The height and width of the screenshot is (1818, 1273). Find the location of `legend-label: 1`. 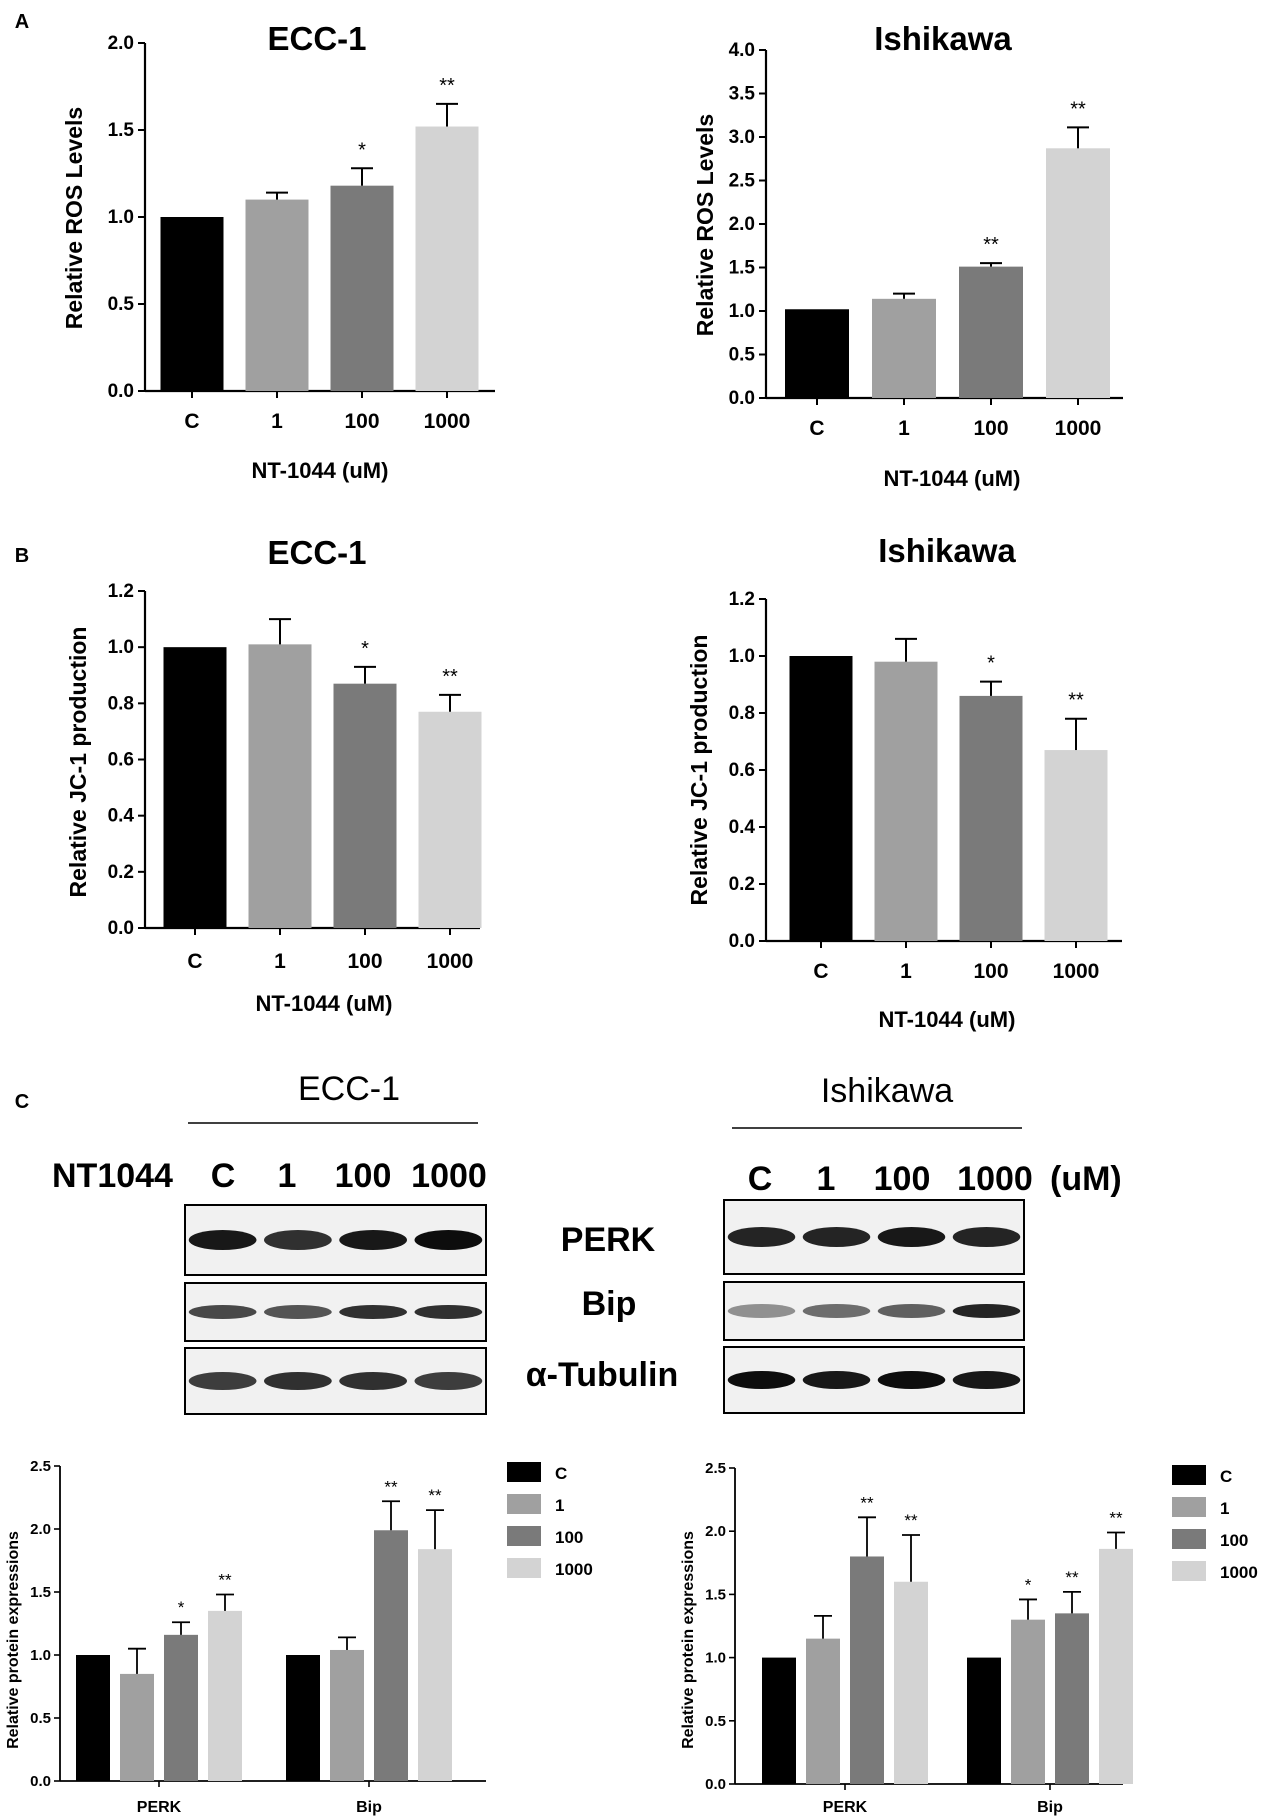

legend-label: 1 is located at coordinates (559, 1505).